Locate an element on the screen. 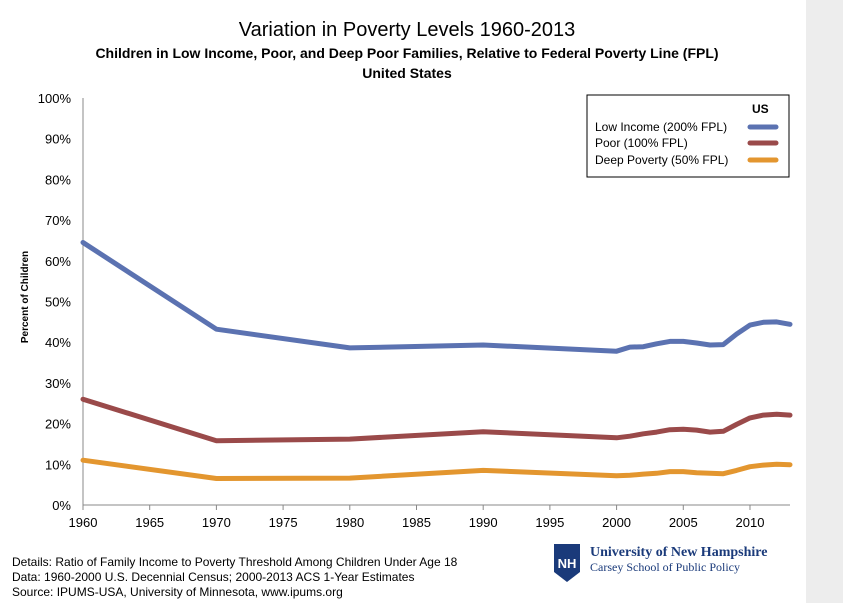  legend-label-low-income: Low Income (200% FPL) is located at coordinates (661, 127).